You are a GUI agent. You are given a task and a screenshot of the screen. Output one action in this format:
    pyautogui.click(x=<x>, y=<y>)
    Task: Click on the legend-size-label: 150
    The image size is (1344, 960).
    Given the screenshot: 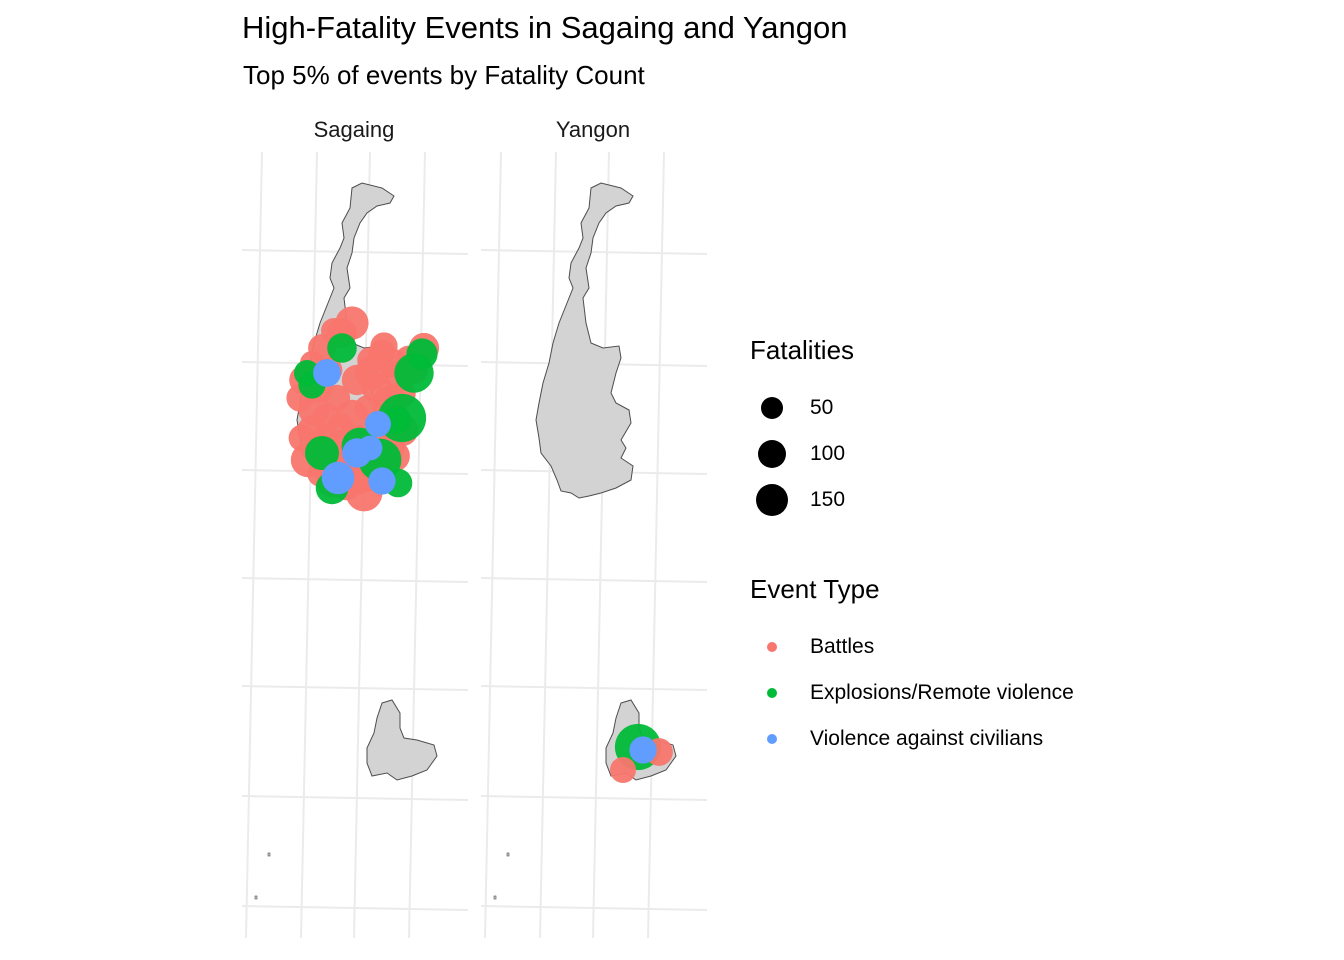 What is the action you would take?
    pyautogui.click(x=828, y=499)
    